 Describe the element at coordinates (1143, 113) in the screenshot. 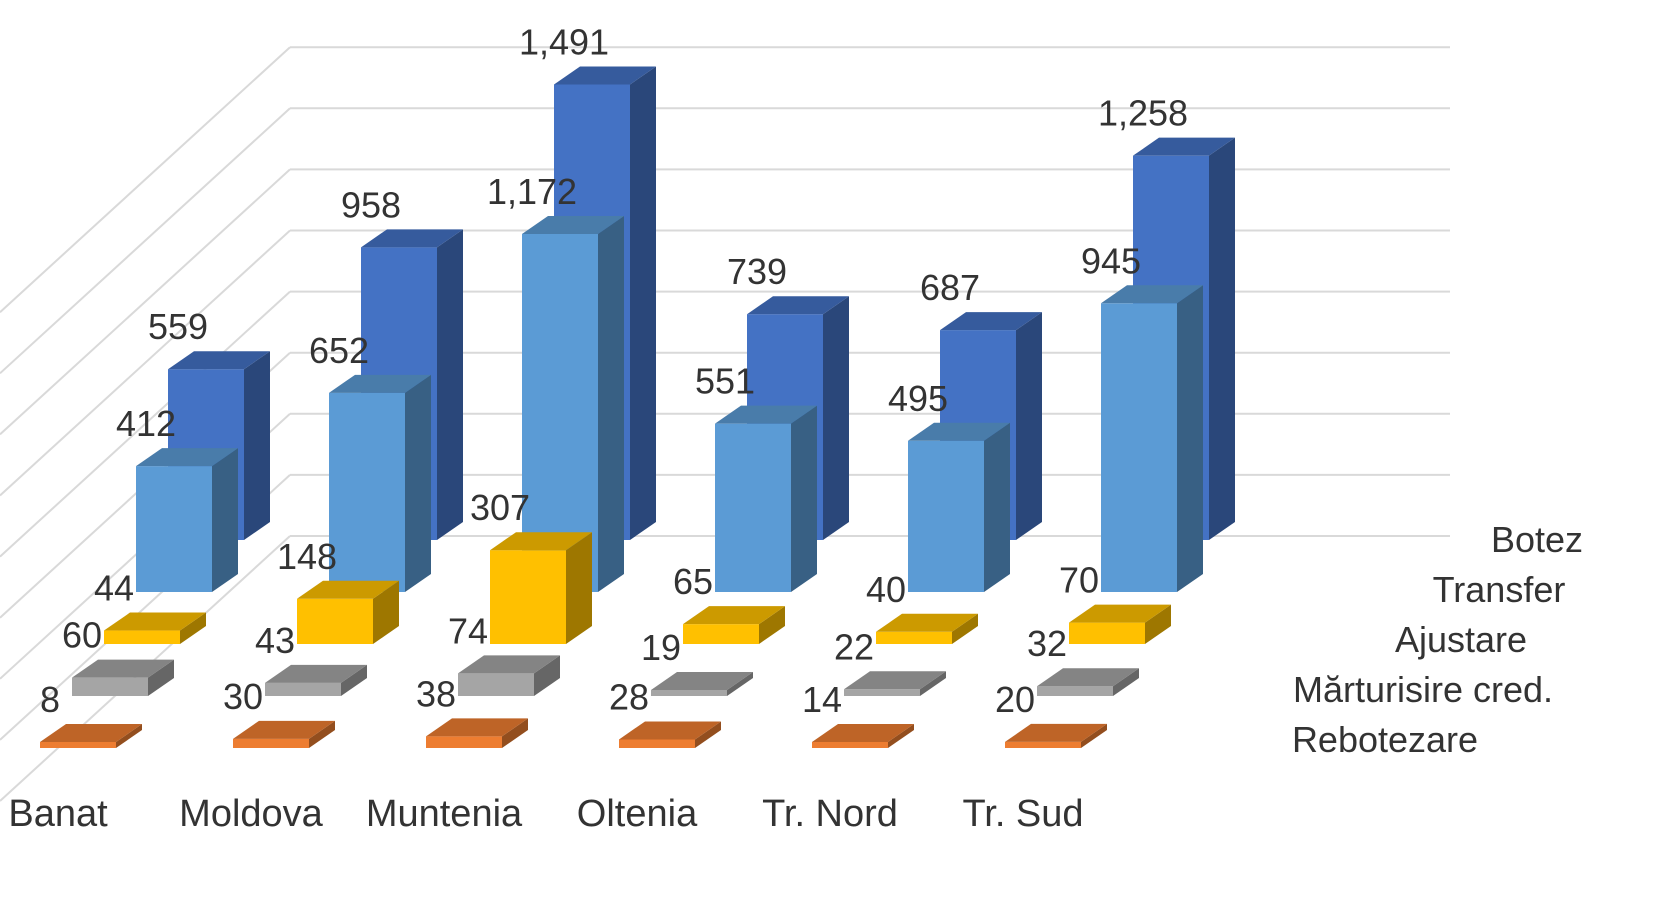

I see `data-label: 1,258` at that location.